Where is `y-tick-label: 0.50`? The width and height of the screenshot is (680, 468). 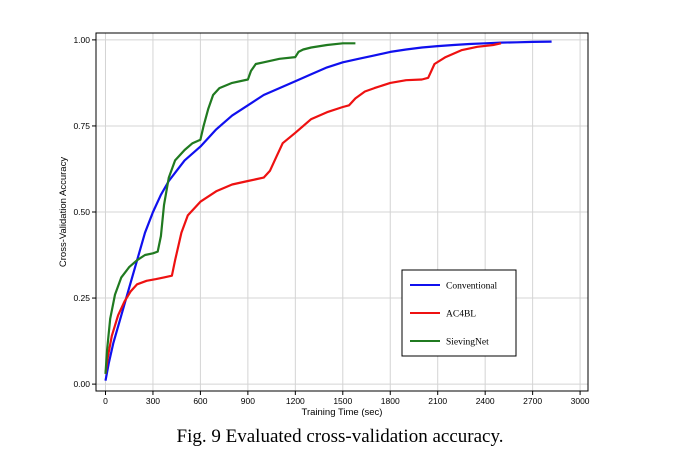
y-tick-label: 0.50 is located at coordinates (81, 212).